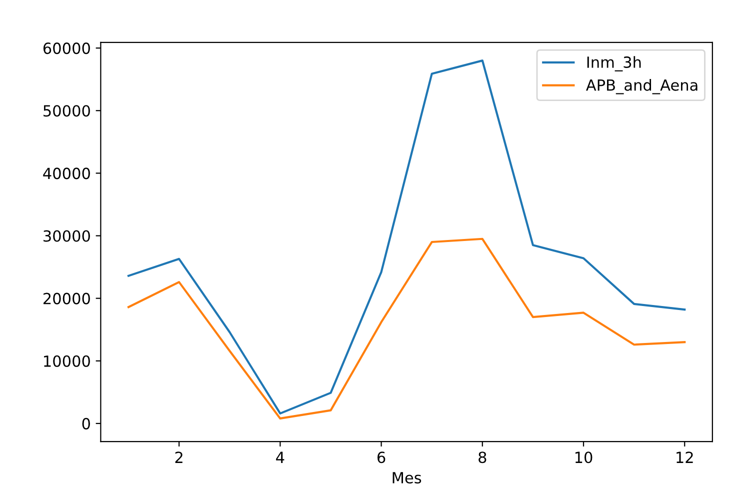 This screenshot has width=746, height=499. What do you see at coordinates (66, 174) in the screenshot?
I see `y-tick-label: 40000` at bounding box center [66, 174].